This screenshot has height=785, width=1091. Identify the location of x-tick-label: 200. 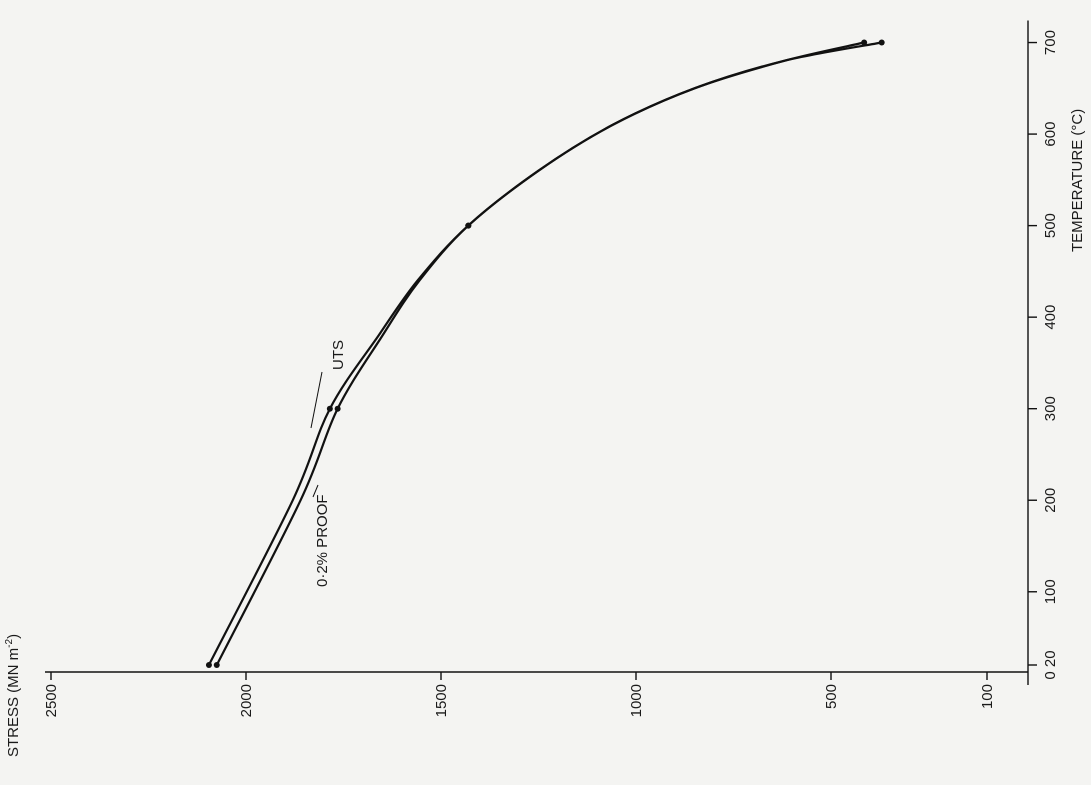
(1050, 500).